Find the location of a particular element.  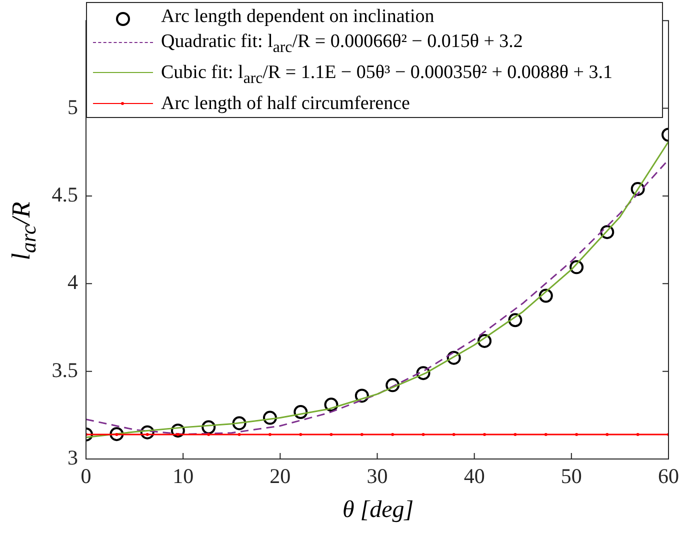

y-tick-label: 3 is located at coordinates (73, 458).